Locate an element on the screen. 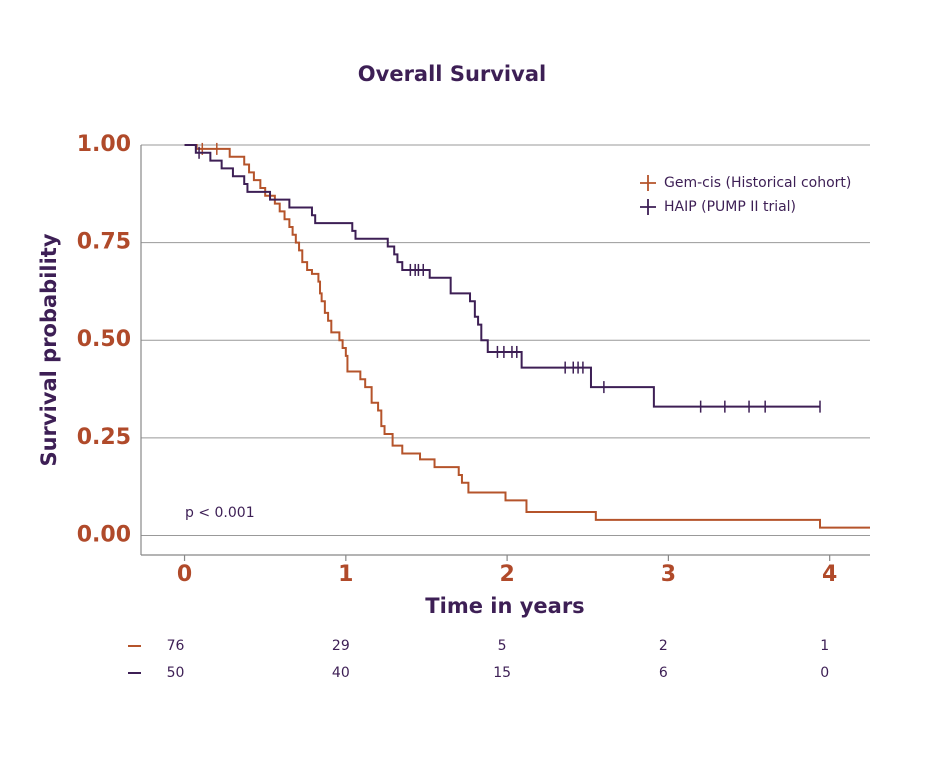 The image size is (933, 772). x-axis-label: Time in years is located at coordinates (504, 606).